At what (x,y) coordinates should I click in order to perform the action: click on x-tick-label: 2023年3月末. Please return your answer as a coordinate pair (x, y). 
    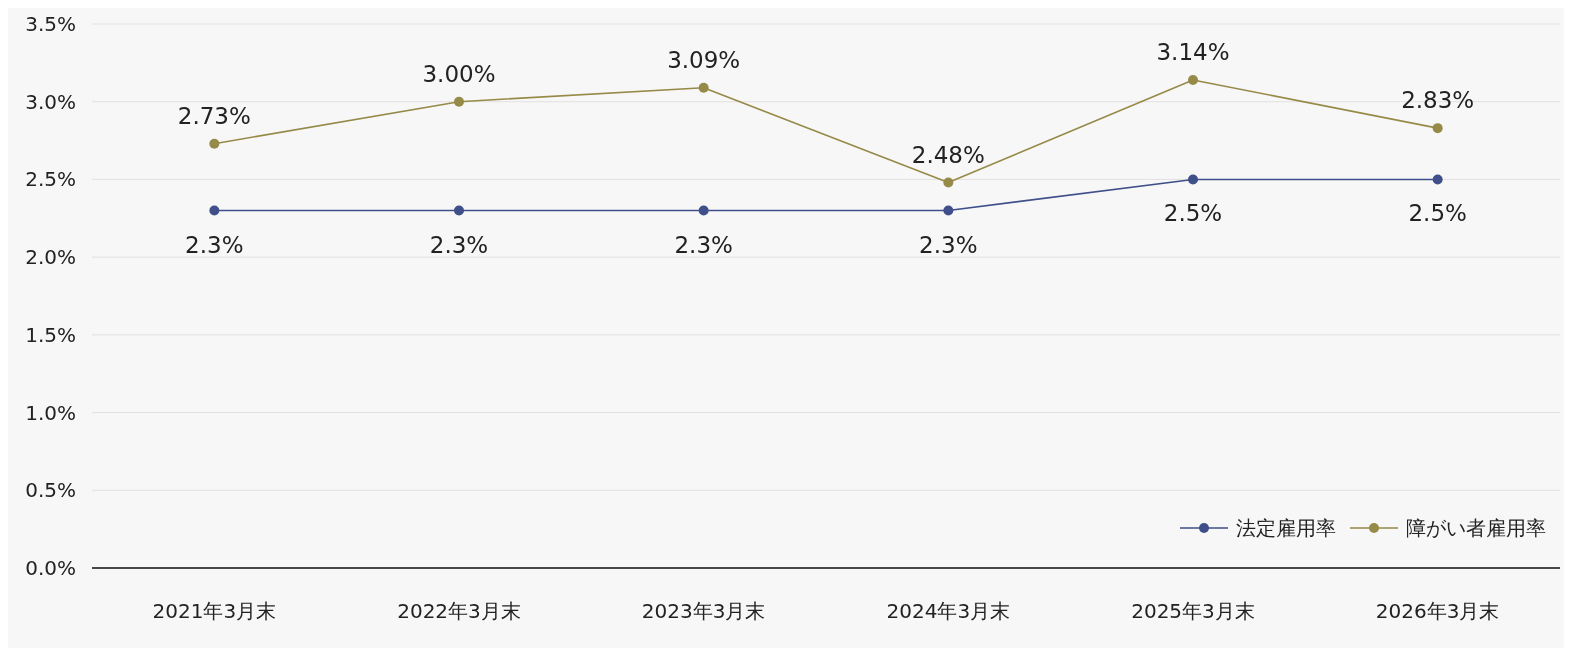
    Looking at the image, I should click on (703, 611).